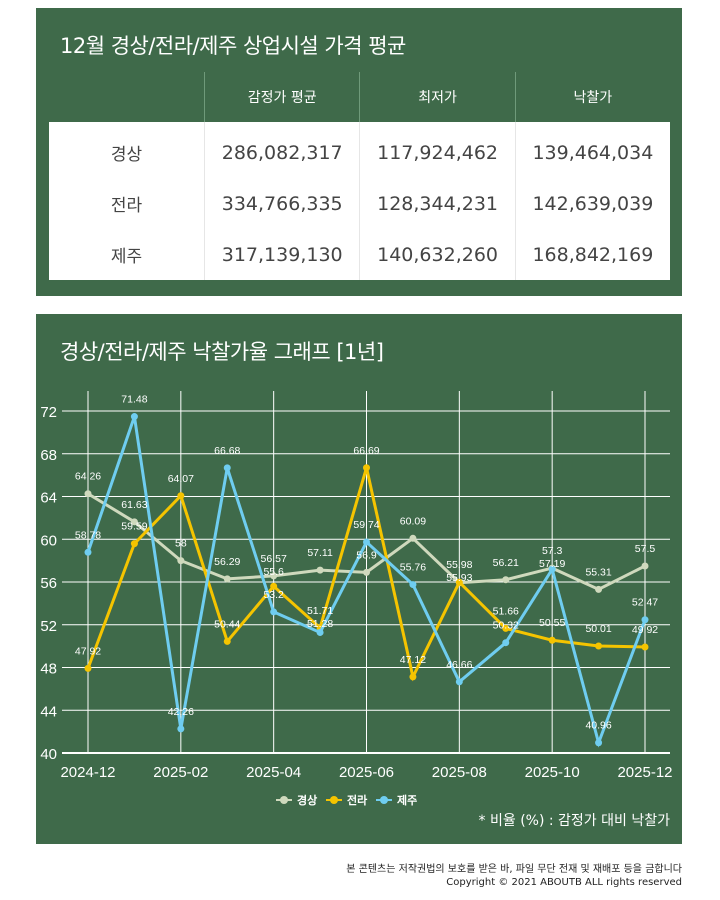  I want to click on data-label: 66.69, so click(366, 451).